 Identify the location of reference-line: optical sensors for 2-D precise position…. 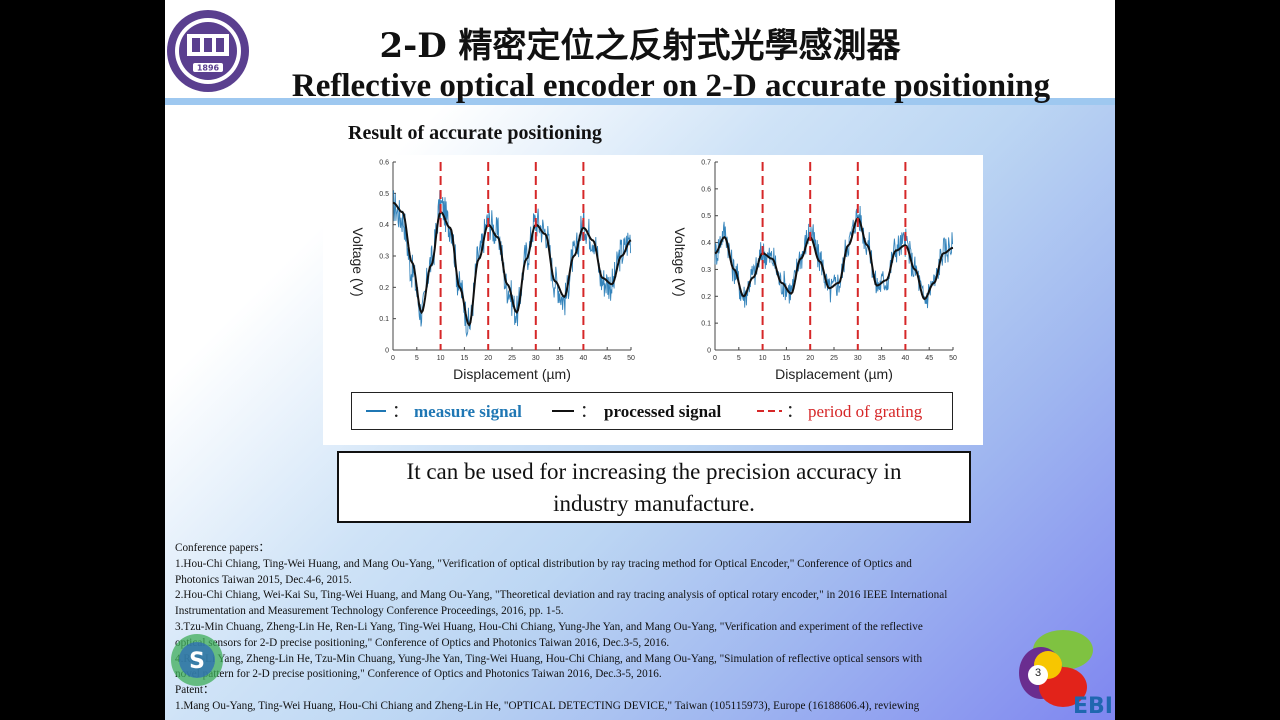
(422, 642).